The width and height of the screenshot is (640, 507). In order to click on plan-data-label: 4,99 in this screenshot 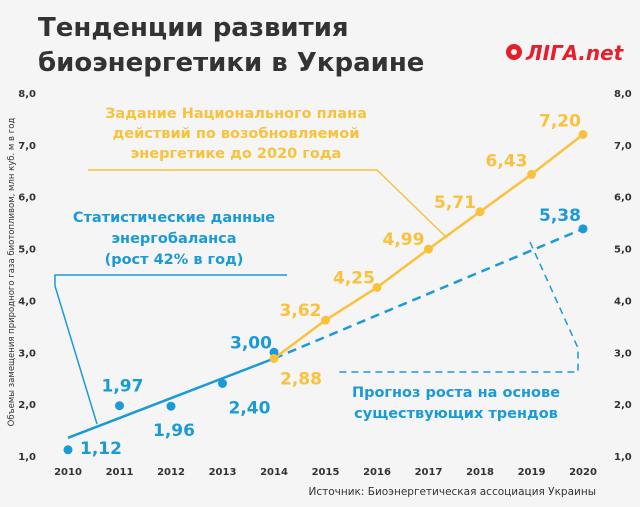, I will do `click(404, 240)`.